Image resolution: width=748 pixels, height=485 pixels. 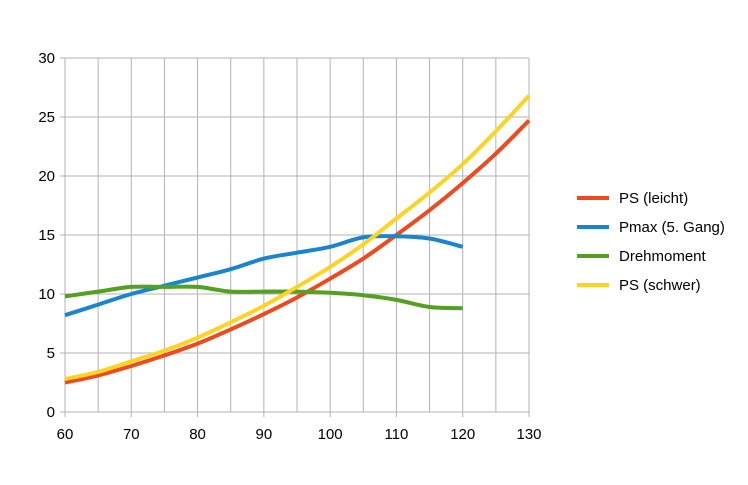 I want to click on x-tick-label: 90, so click(x=264, y=434).